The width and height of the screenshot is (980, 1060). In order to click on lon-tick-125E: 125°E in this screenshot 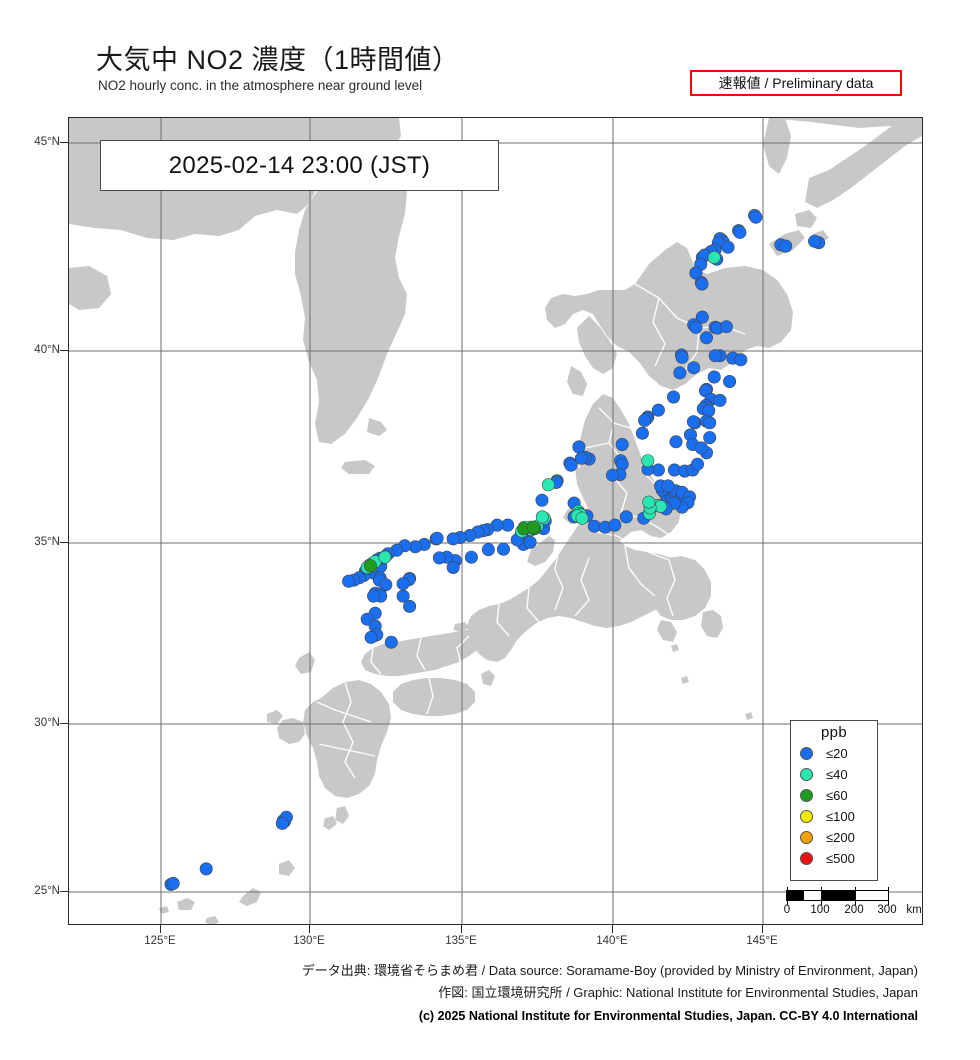, I will do `click(160, 941)`.